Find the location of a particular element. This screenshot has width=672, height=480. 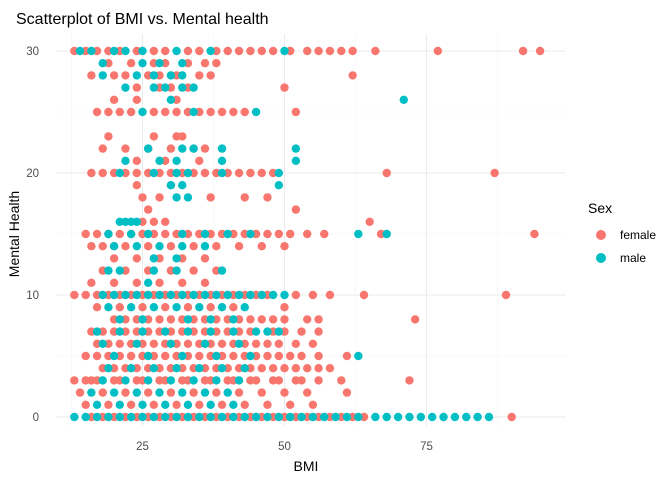

legend-label-female: female is located at coordinates (638, 235).